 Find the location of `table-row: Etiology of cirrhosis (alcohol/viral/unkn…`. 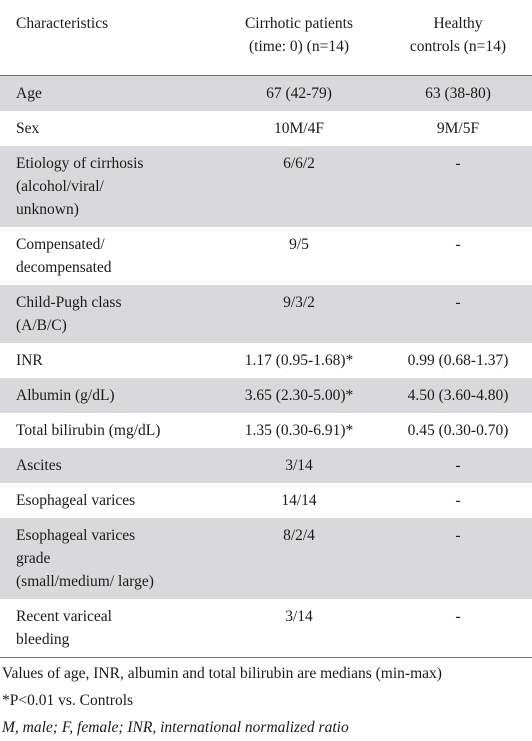

table-row: Etiology of cirrhosis (alcohol/viral/unkn… is located at coordinates (266, 186).